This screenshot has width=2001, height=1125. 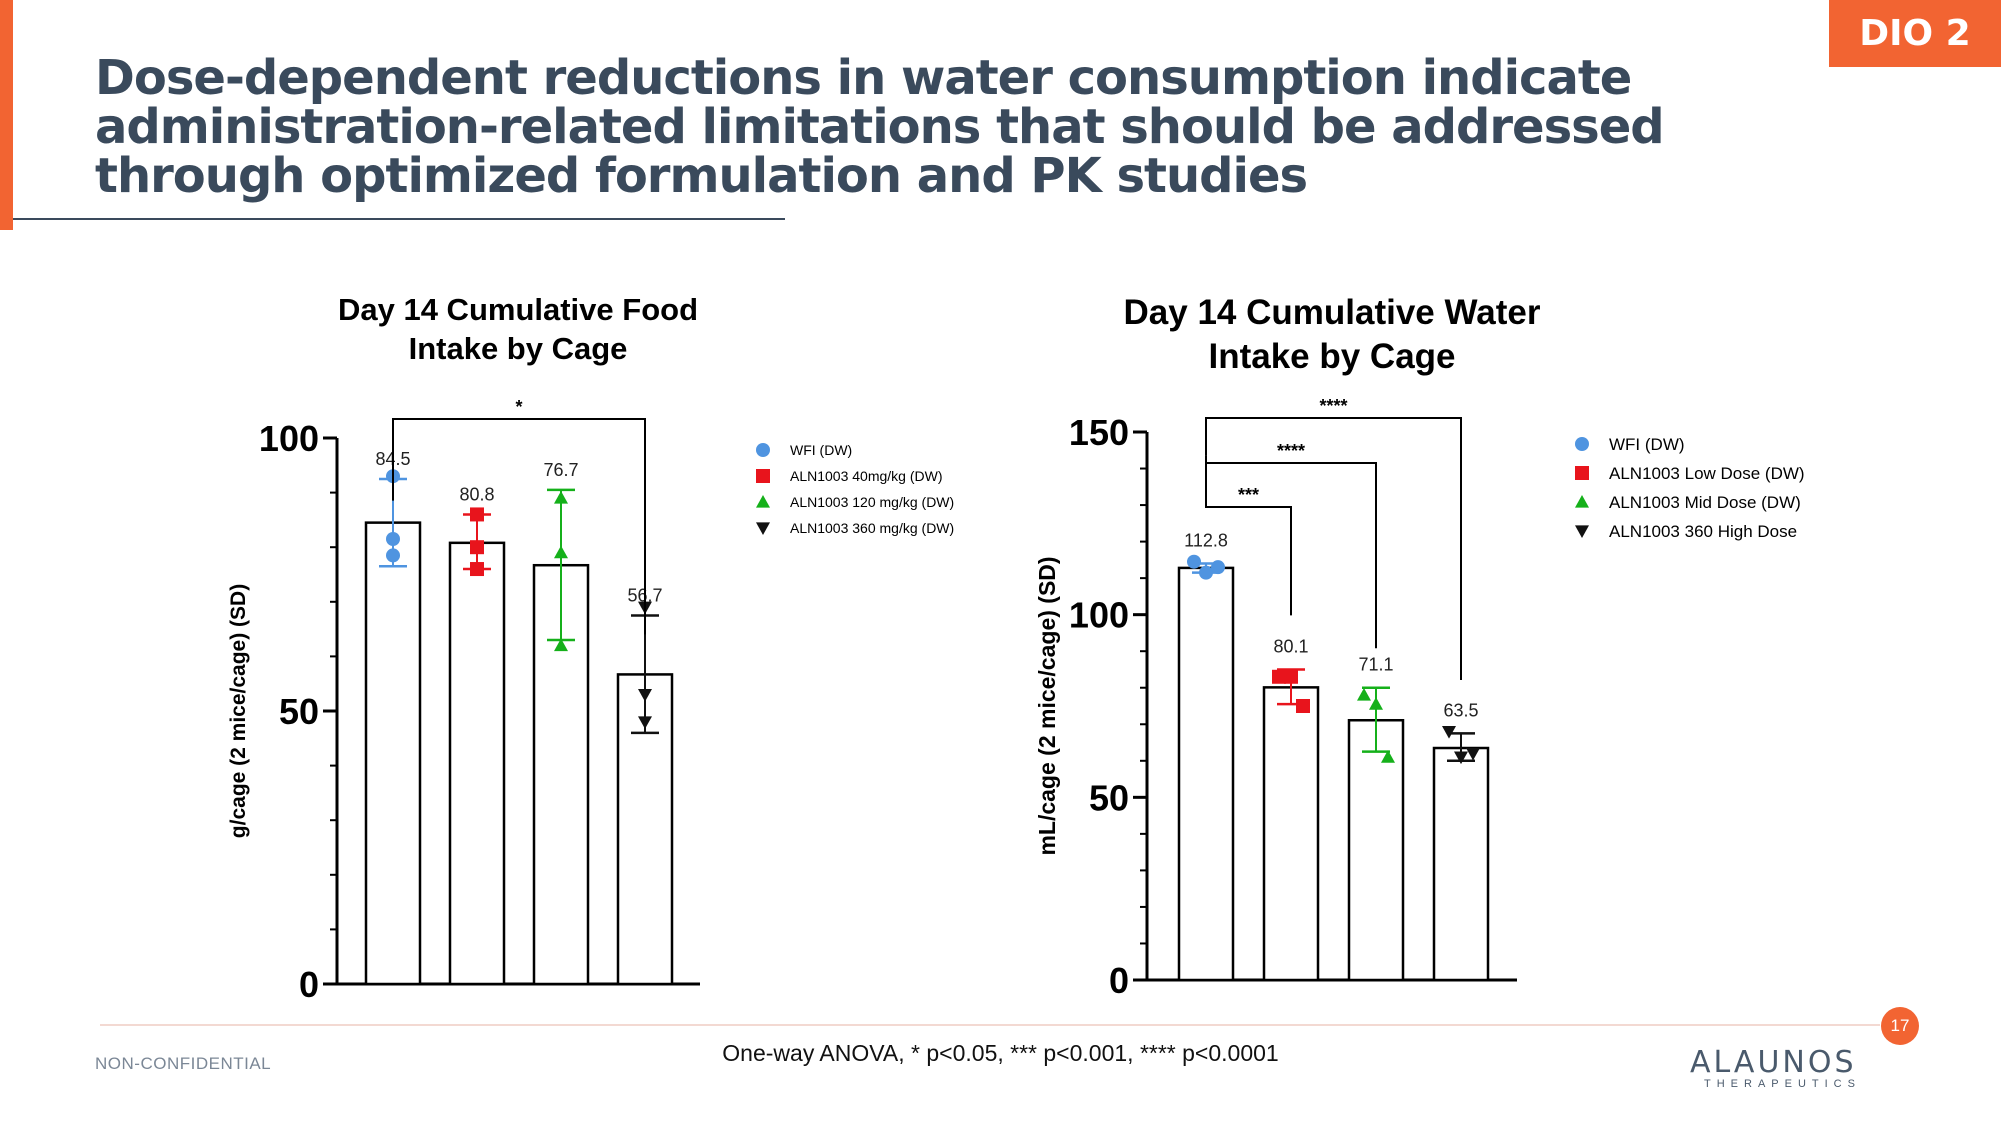 I want to click on legend-label: ALN1003 360 High Dose, so click(x=1703, y=531).